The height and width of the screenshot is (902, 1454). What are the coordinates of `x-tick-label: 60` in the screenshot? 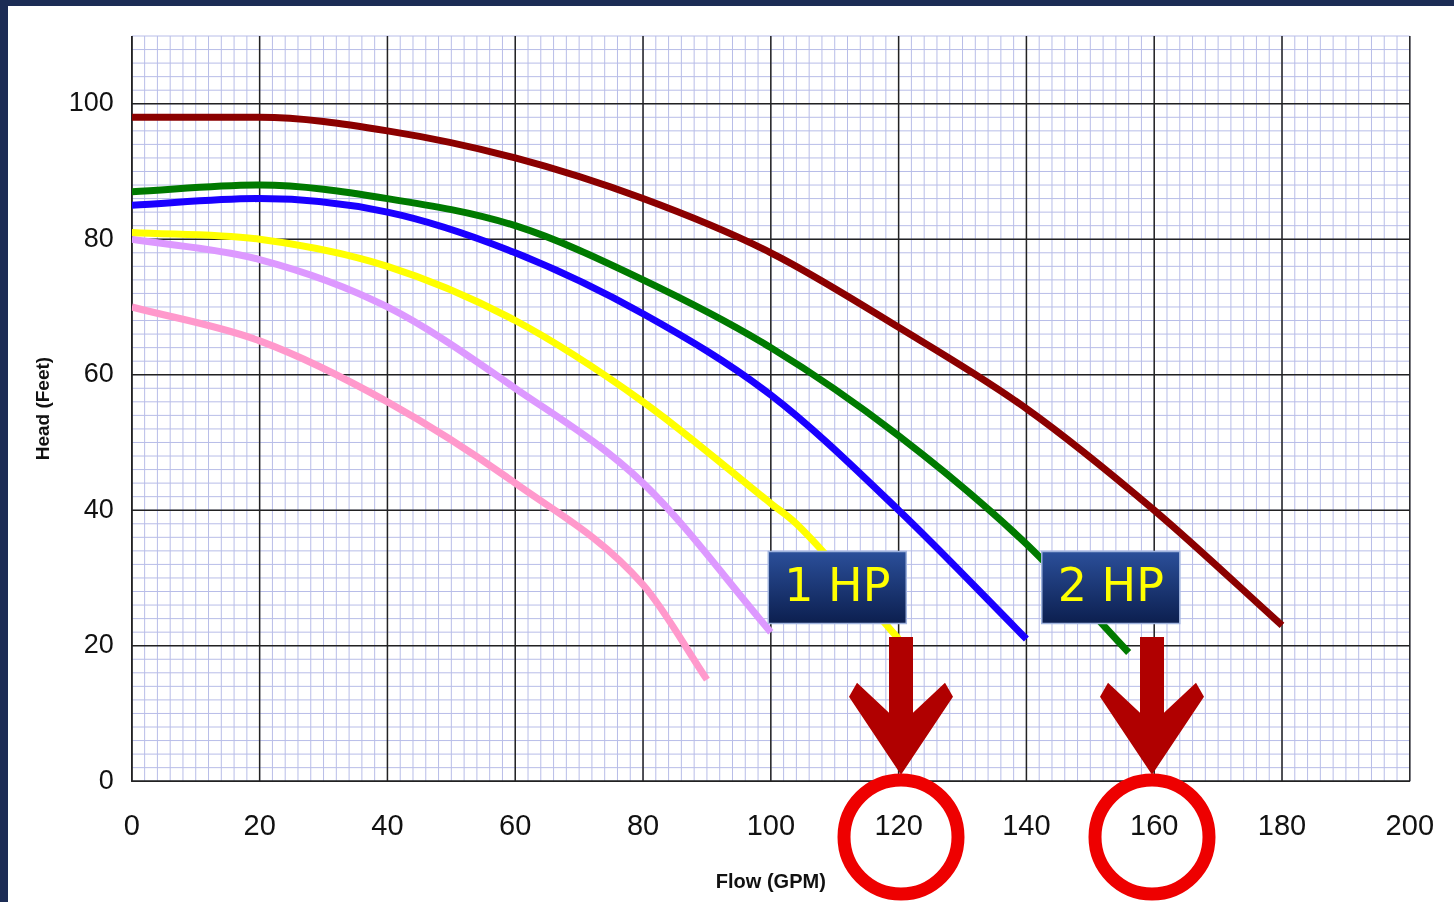 It's located at (515, 824).